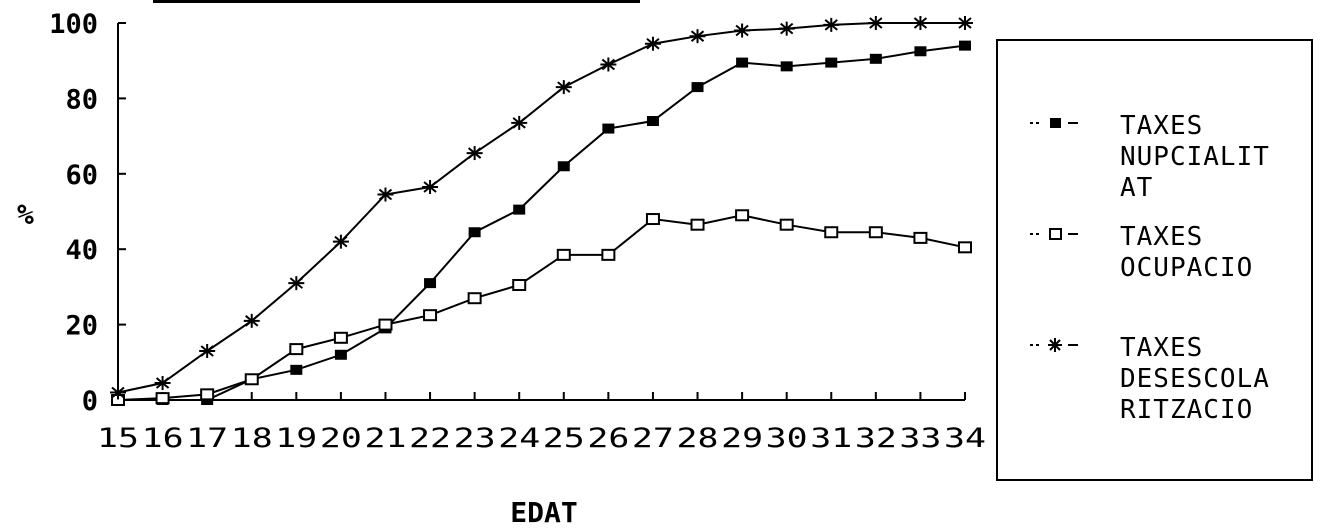  I want to click on x-tick-label: 25, so click(564, 438).